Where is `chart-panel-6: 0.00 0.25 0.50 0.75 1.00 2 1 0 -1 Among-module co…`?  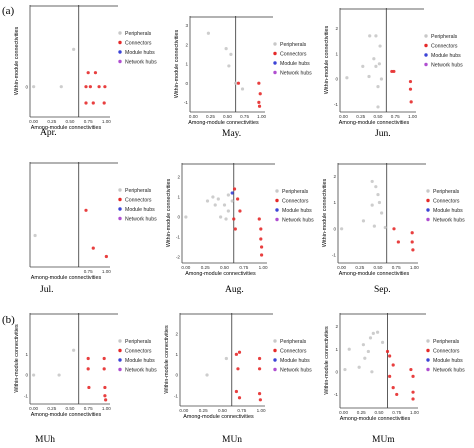
chart-panel-6: 0.00 0.25 0.50 0.75 1.00 2 1 0 -1 Among-module co… is located at coordinates (393, 229).